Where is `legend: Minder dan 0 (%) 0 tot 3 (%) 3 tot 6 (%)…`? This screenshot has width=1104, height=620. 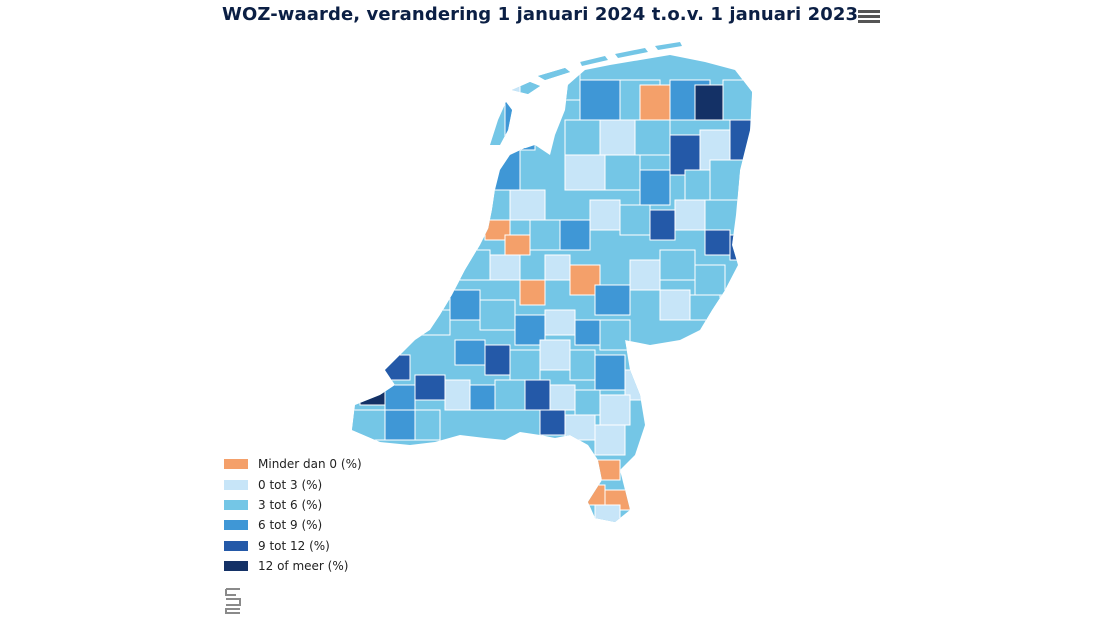
legend: Minder dan 0 (%) 0 tot 3 (%) 3 tot 6 (%)… is located at coordinates (293, 515).